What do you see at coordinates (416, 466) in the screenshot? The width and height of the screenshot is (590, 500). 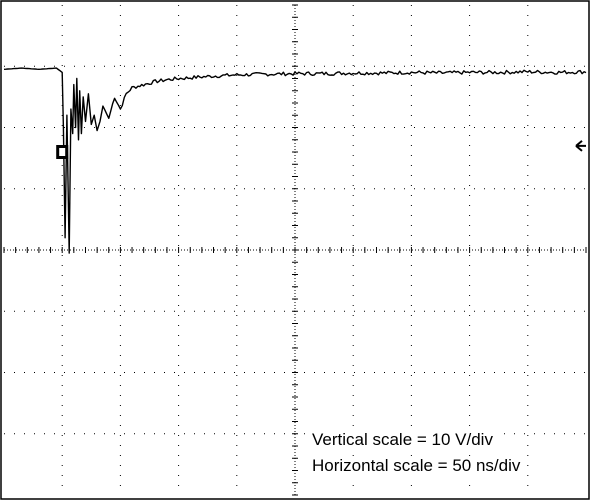 I see `horizontal-scale-annotation: Horizontal scale = 50 ns/div` at bounding box center [416, 466].